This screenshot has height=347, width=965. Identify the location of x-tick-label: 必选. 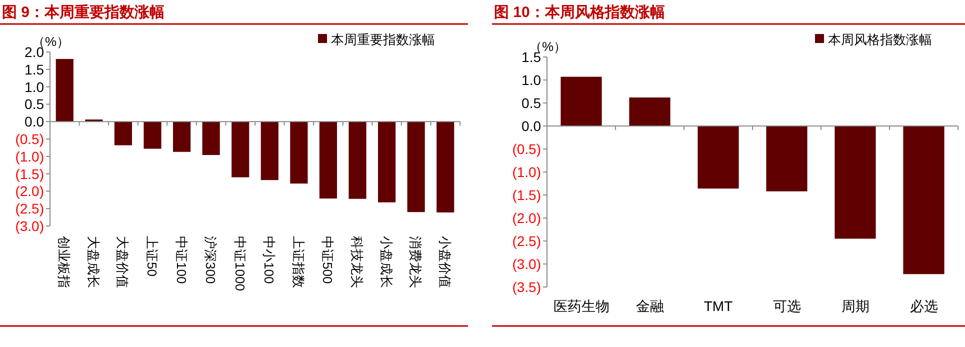
(924, 306).